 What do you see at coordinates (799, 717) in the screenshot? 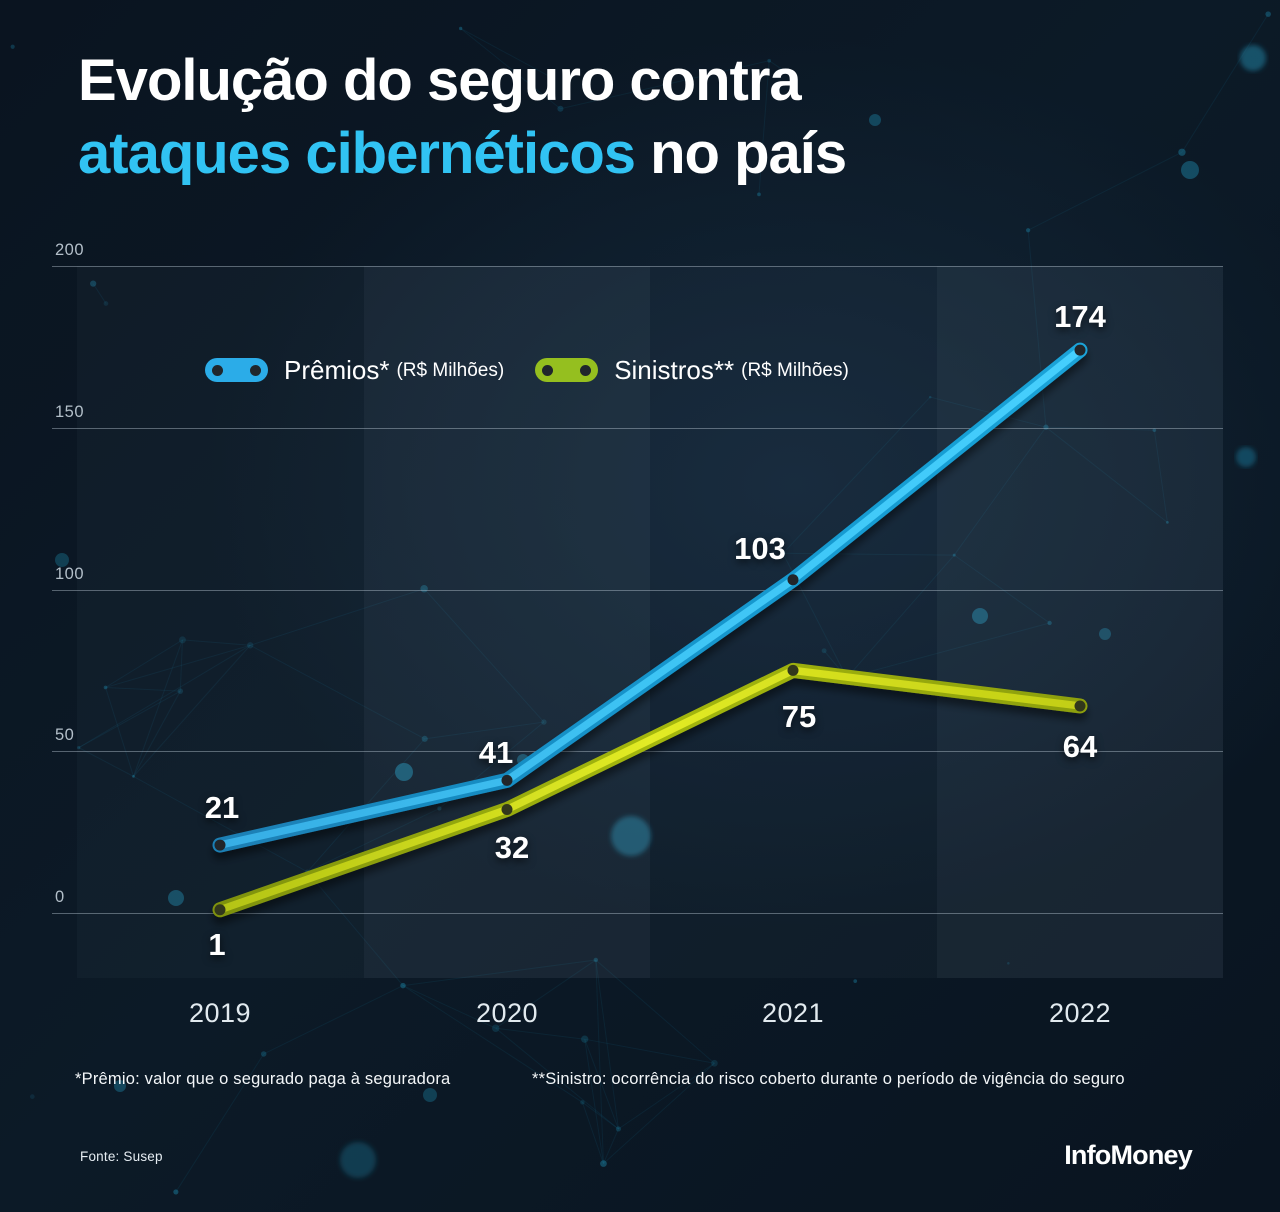
I see `value-label-sinistros-2021: 75` at bounding box center [799, 717].